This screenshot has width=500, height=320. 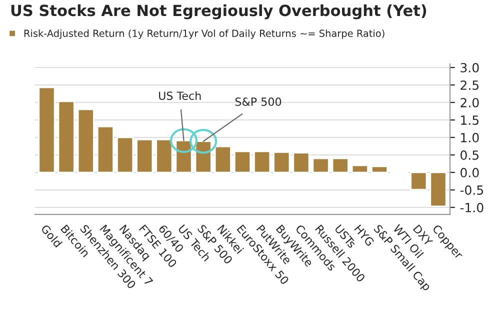 I want to click on y-tick-label: 1.0, so click(x=470, y=137).